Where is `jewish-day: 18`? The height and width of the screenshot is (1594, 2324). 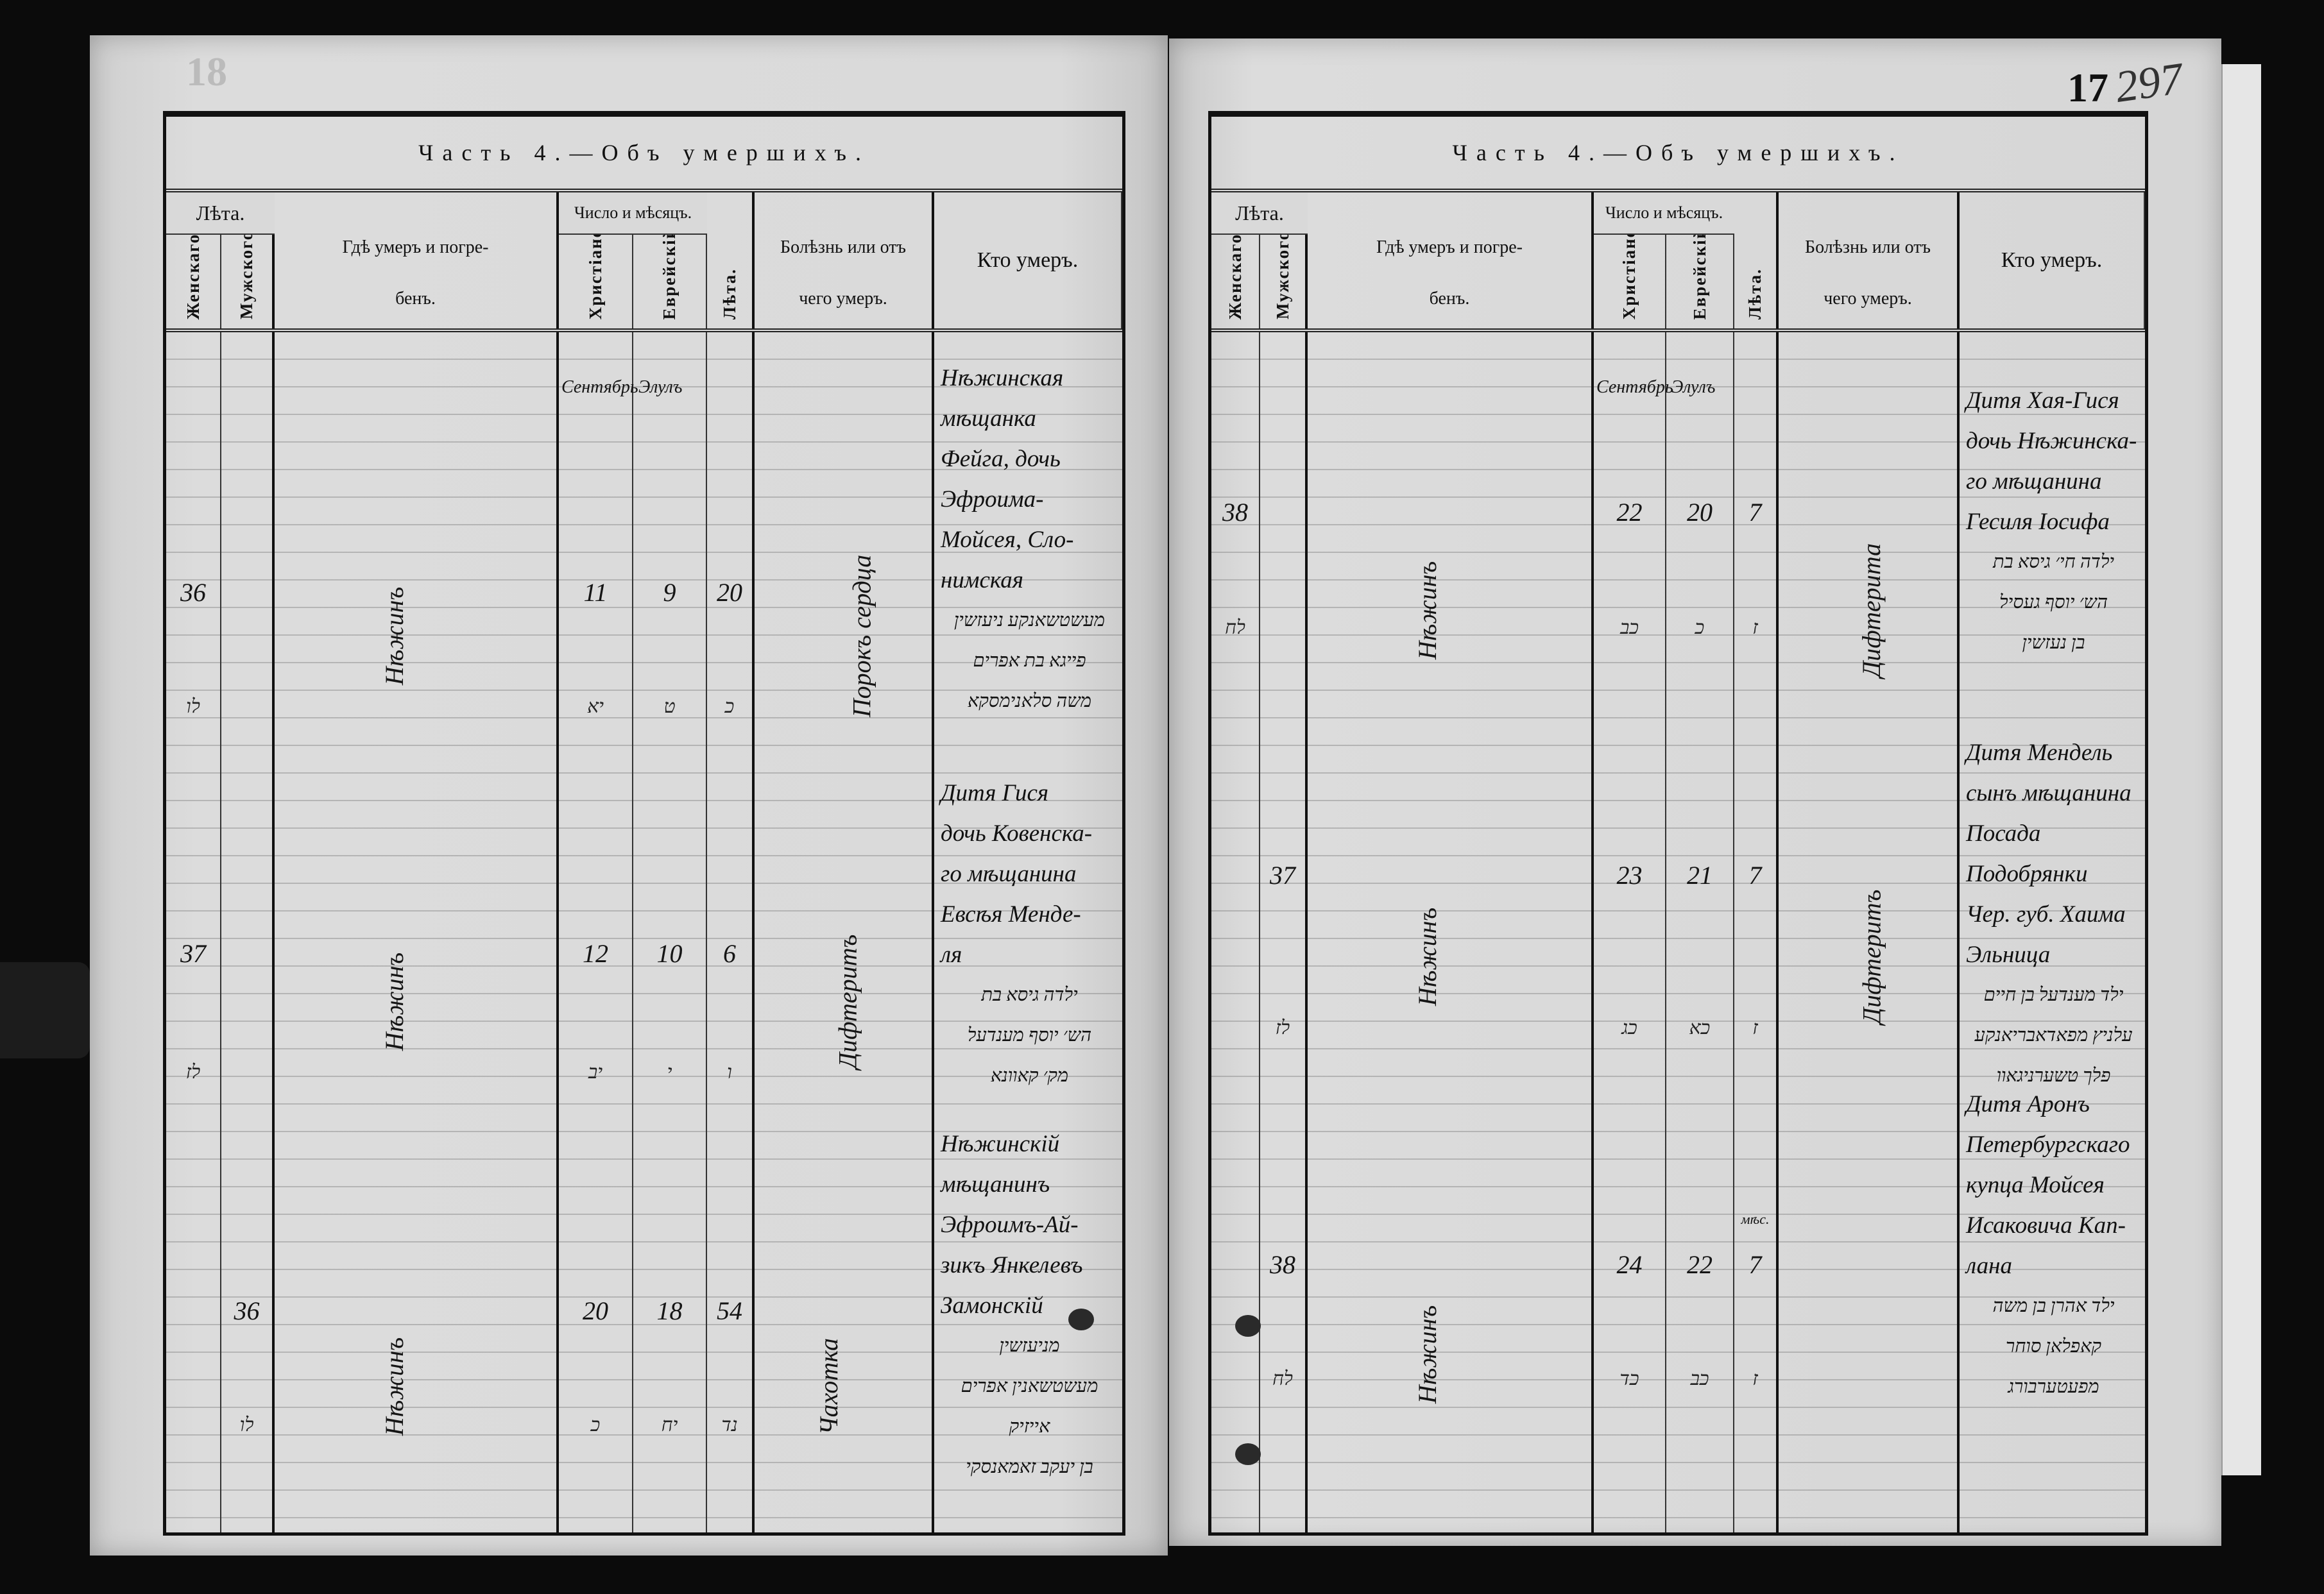
jewish-day: 18 is located at coordinates (669, 1311).